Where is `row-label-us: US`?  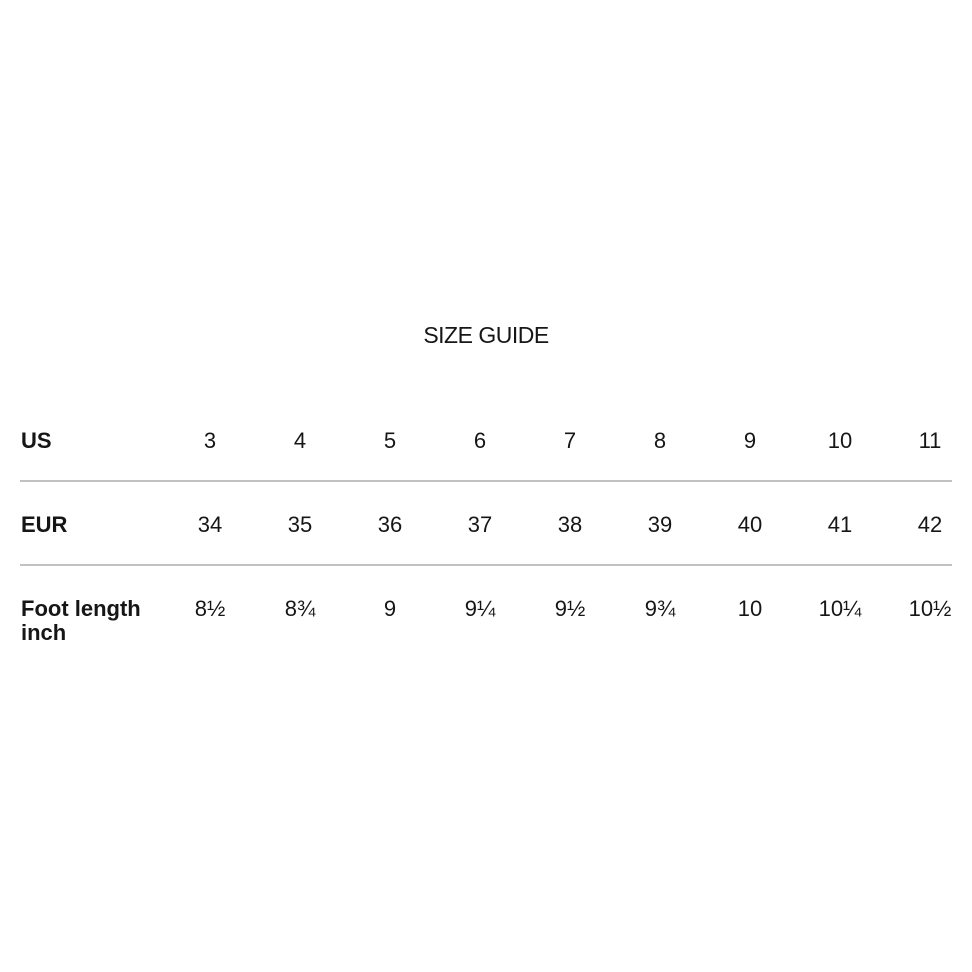
row-label-us: US is located at coordinates (36, 440).